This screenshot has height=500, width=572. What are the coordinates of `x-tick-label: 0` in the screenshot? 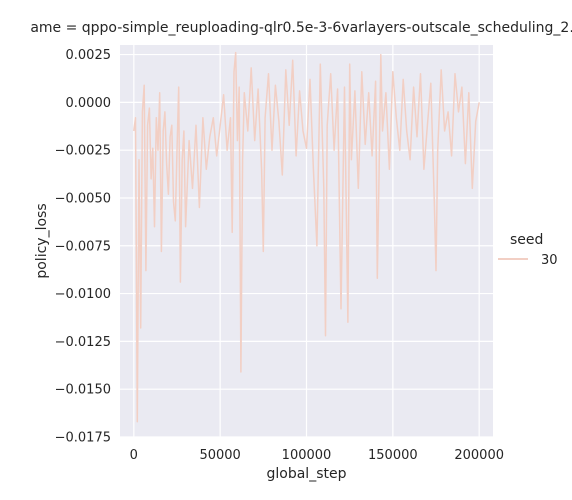 It's located at (134, 455).